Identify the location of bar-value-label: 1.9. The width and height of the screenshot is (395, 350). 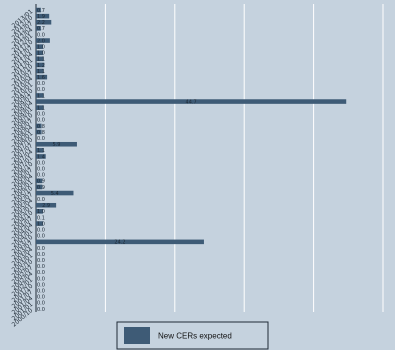
(41, 17).